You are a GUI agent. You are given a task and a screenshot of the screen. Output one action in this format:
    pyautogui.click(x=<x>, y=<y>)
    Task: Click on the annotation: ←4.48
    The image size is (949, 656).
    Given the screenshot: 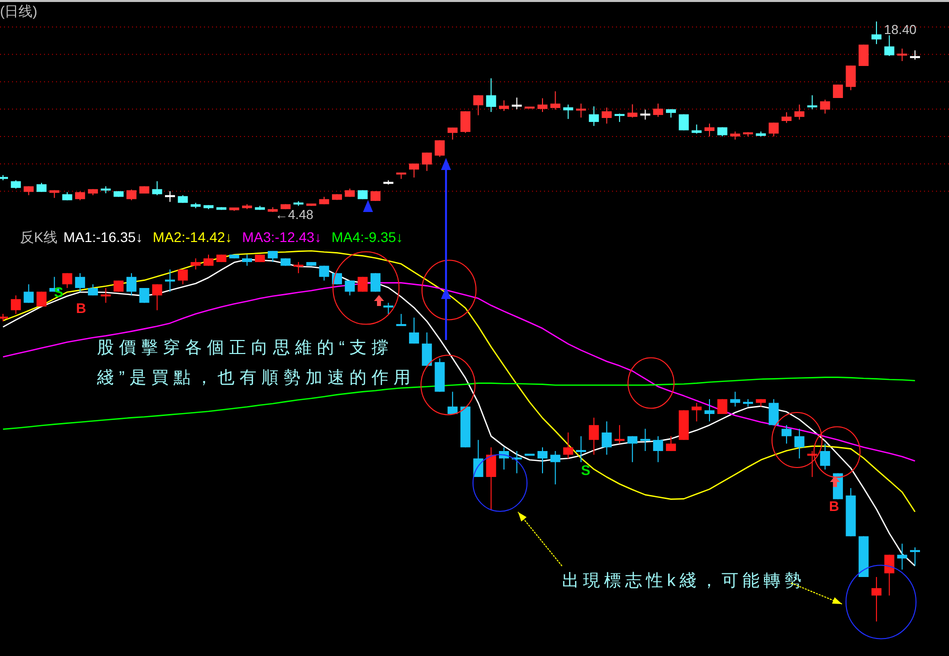 What is the action you would take?
    pyautogui.click(x=294, y=214)
    